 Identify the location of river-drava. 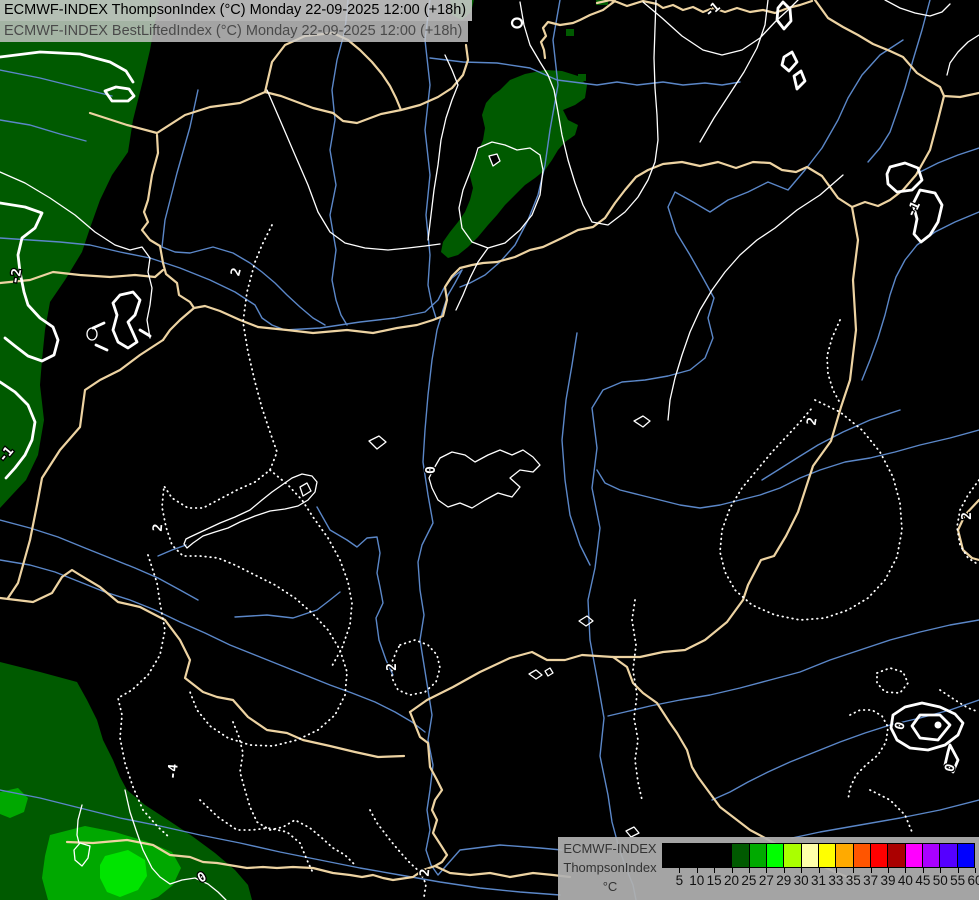
(213, 646).